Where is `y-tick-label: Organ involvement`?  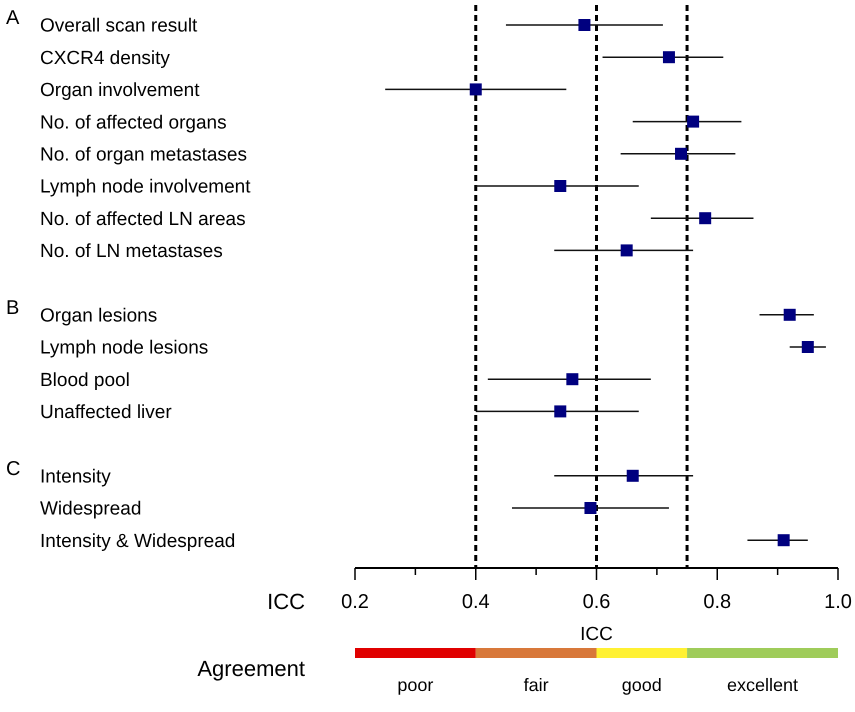
y-tick-label: Organ involvement is located at coordinates (120, 91).